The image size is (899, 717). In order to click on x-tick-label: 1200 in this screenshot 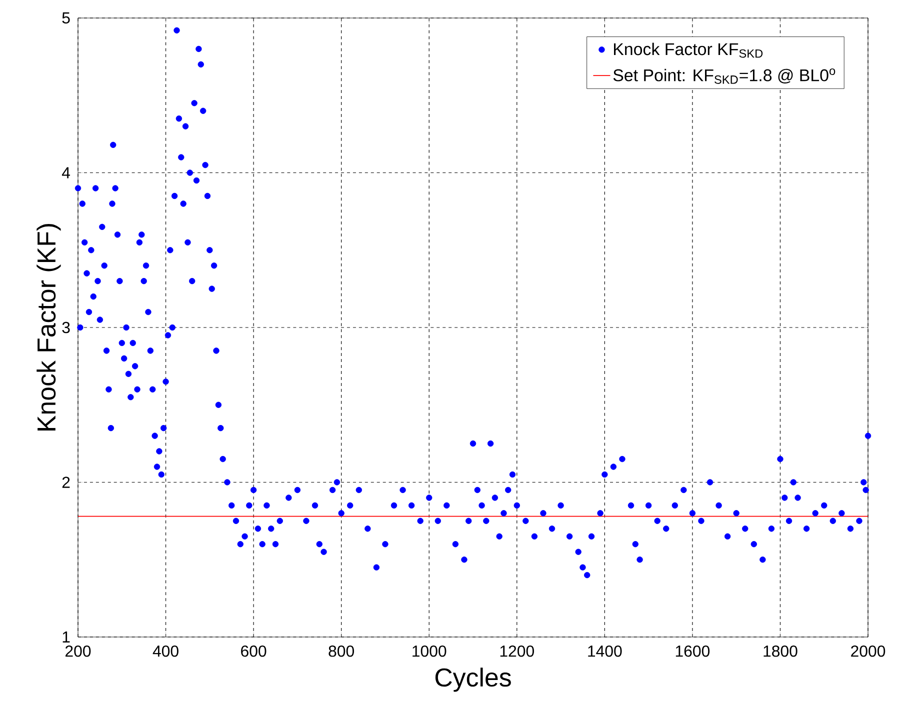, I will do `click(517, 651)`.